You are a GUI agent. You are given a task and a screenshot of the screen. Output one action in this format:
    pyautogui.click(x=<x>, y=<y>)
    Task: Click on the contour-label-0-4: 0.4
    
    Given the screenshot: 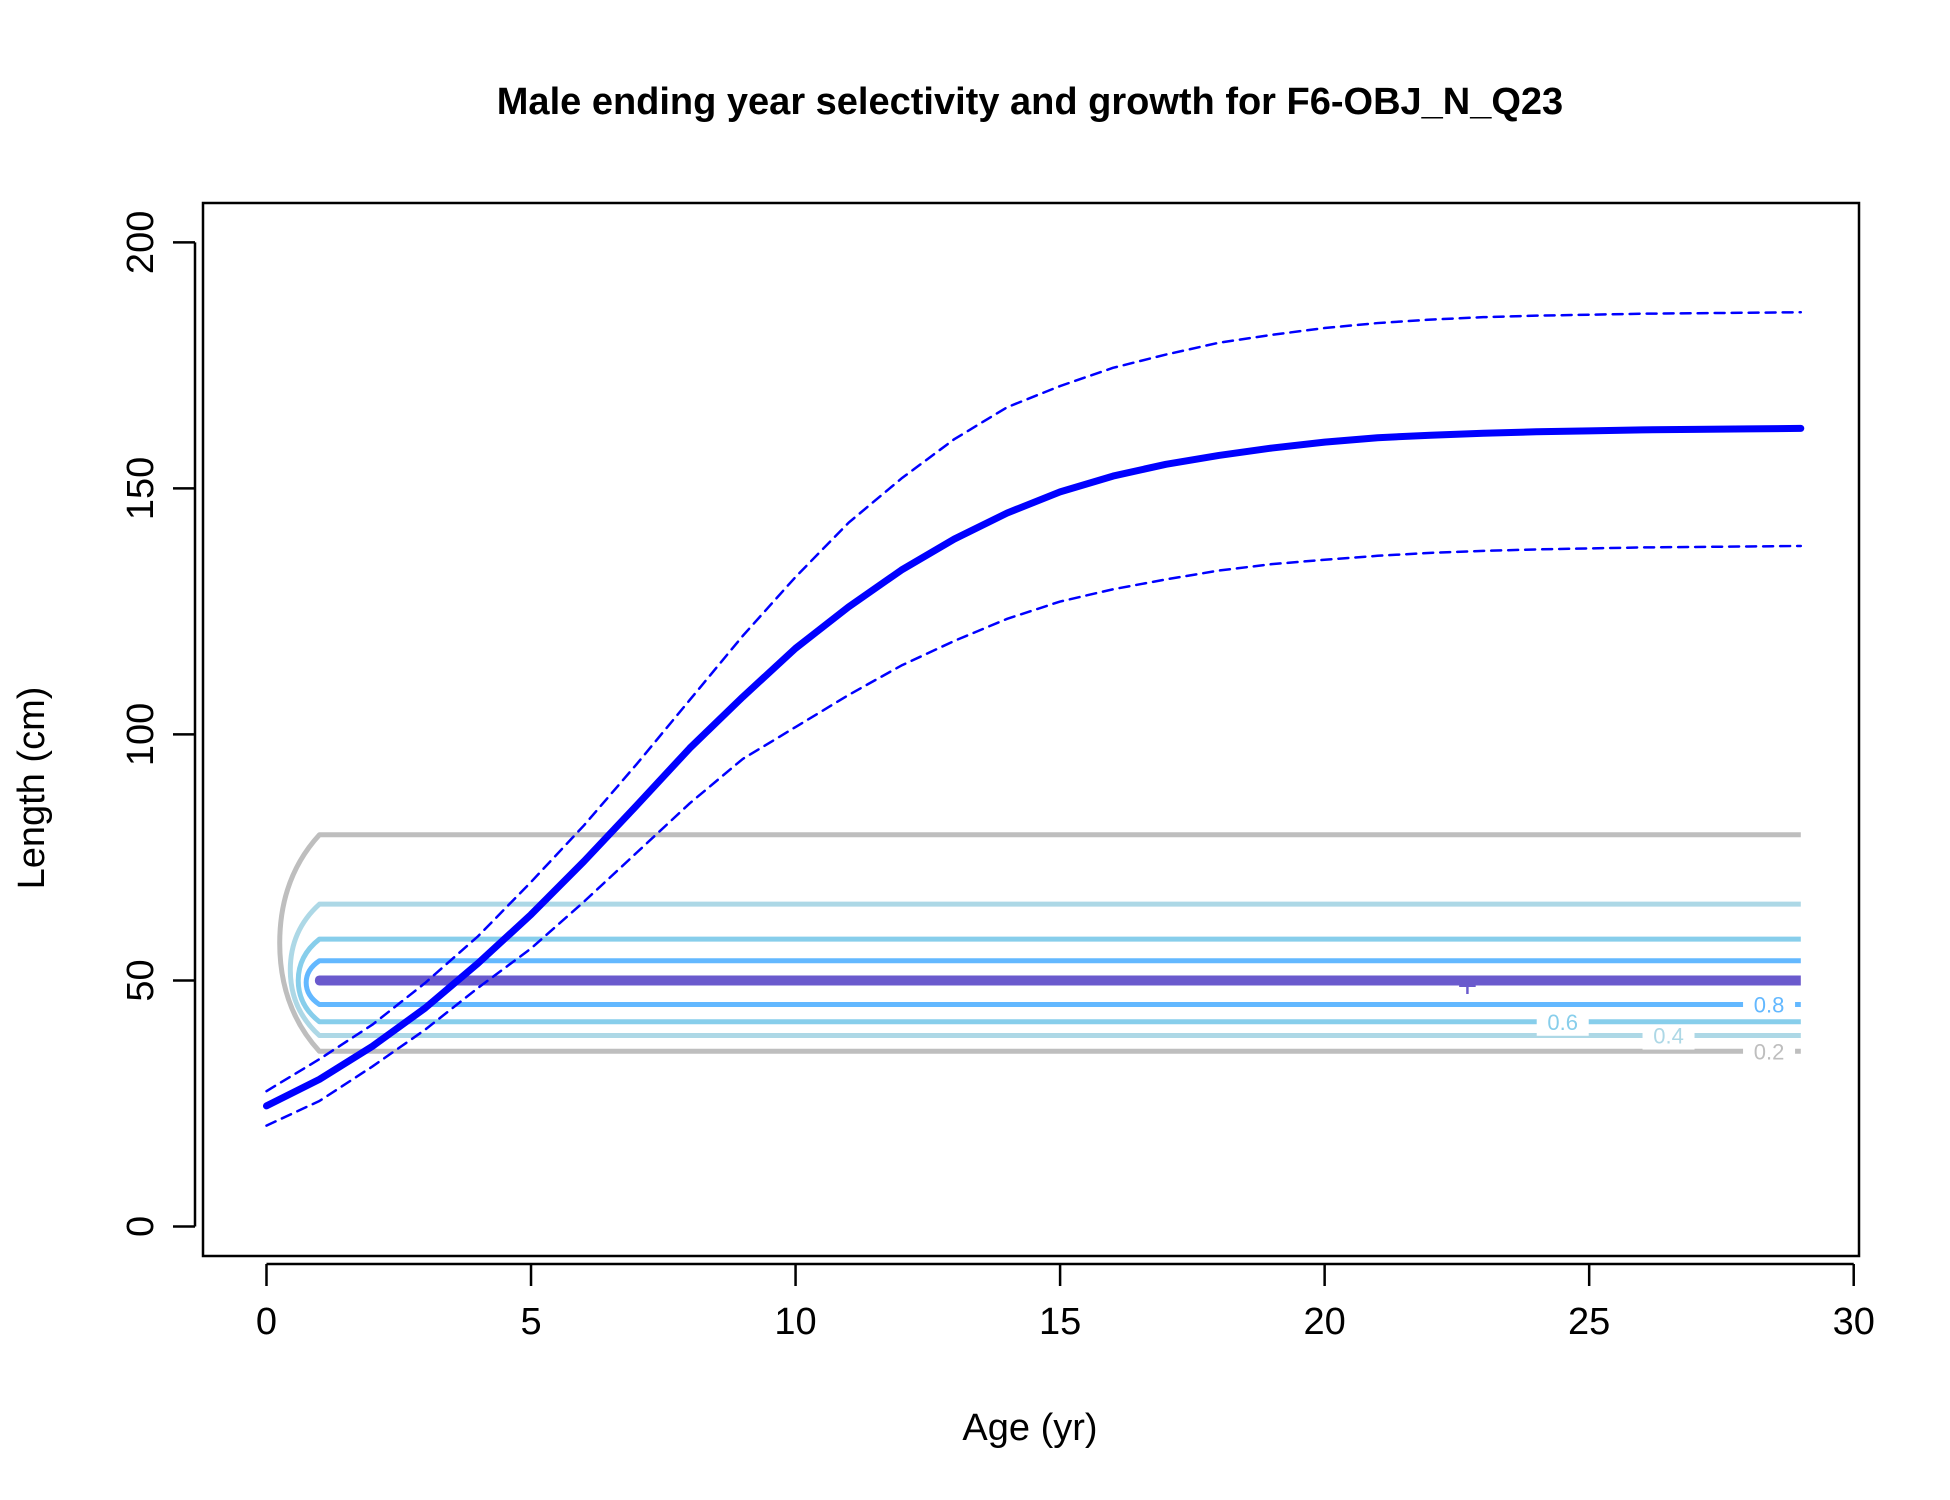 What is the action you would take?
    pyautogui.click(x=1668, y=1036)
    